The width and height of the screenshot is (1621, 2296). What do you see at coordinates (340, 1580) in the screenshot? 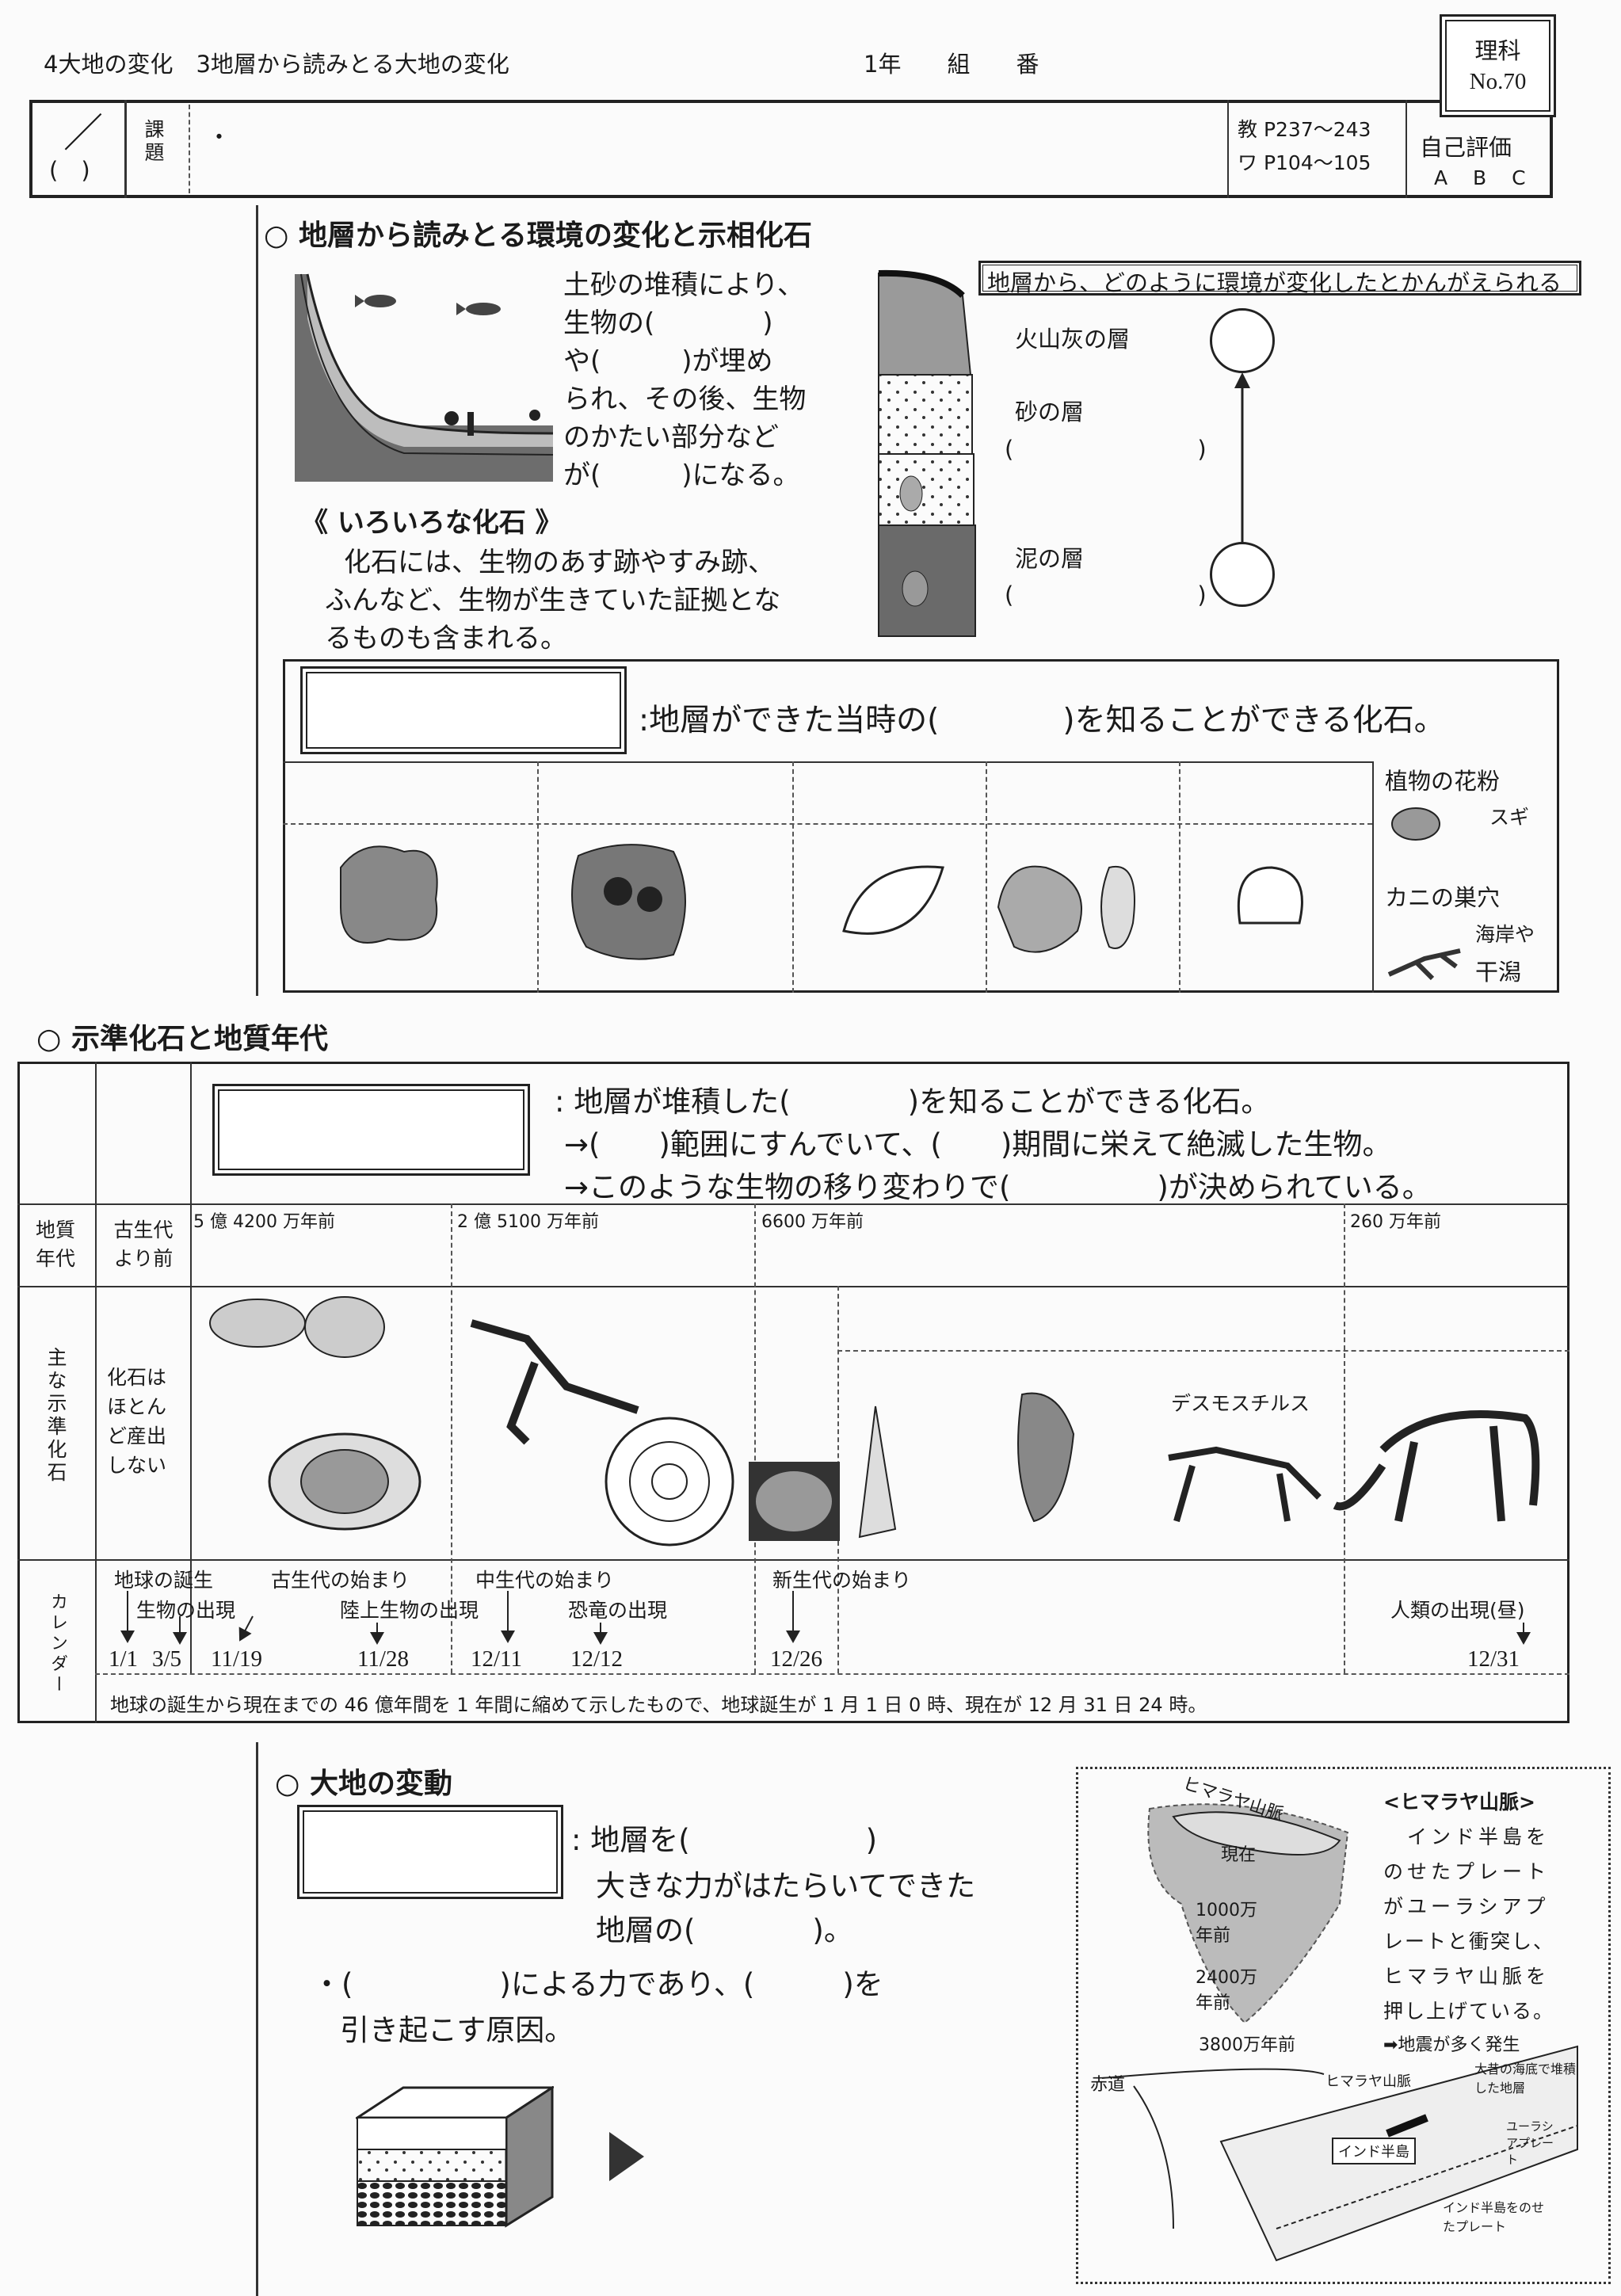
I see `event-paleozoic-start: 古生代の始まり` at bounding box center [340, 1580].